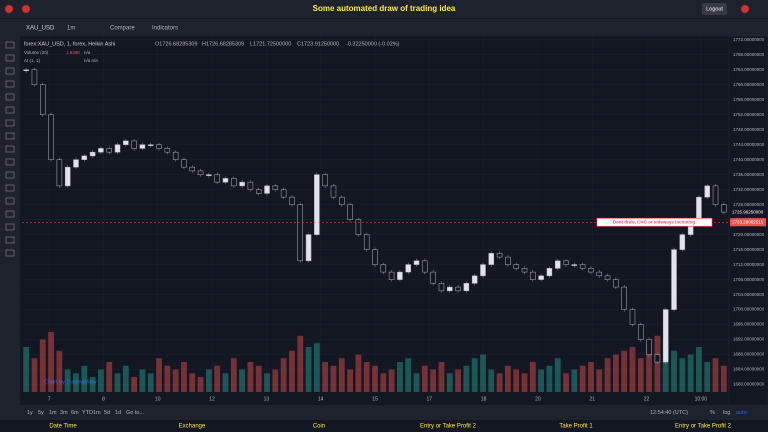  I want to click on range-button: 5d, so click(107, 413).